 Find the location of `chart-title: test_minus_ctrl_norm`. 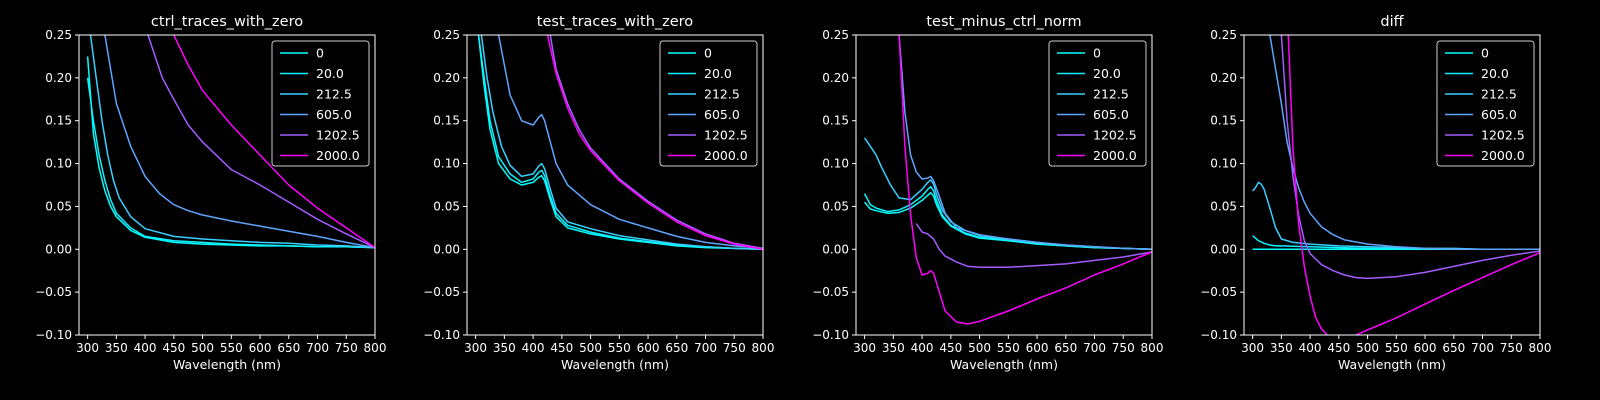

chart-title: test_minus_ctrl_norm is located at coordinates (1003, 22).